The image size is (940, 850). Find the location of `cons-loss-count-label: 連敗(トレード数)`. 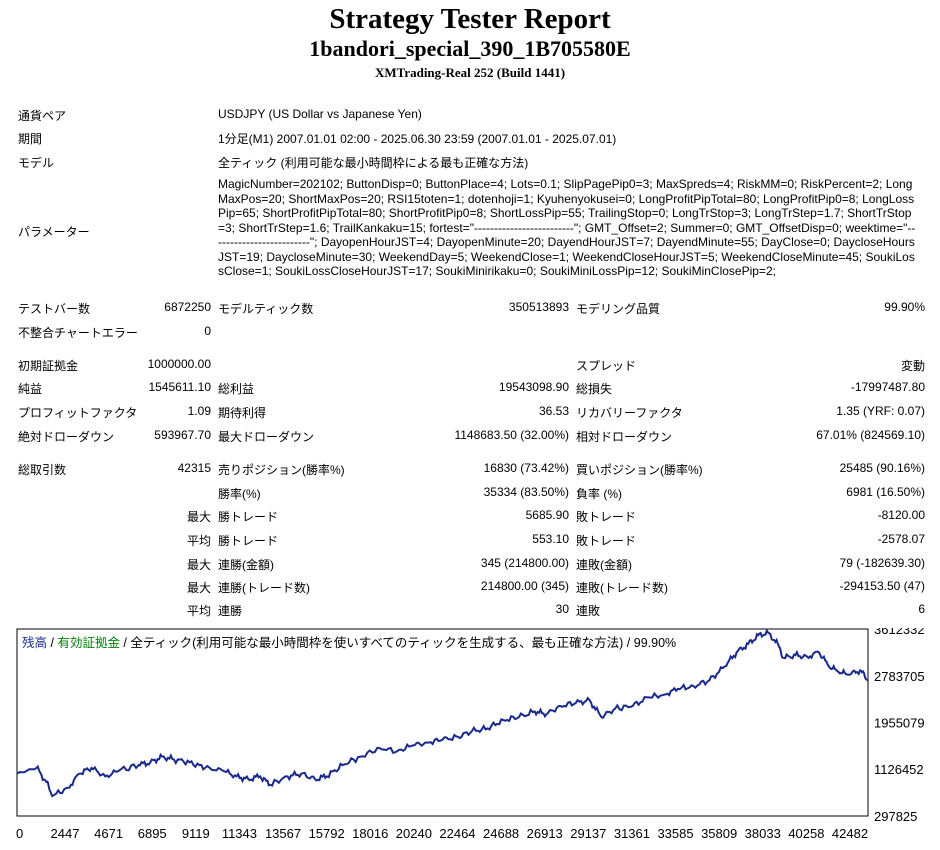

cons-loss-count-label: 連敗(トレード数) is located at coordinates (622, 588).